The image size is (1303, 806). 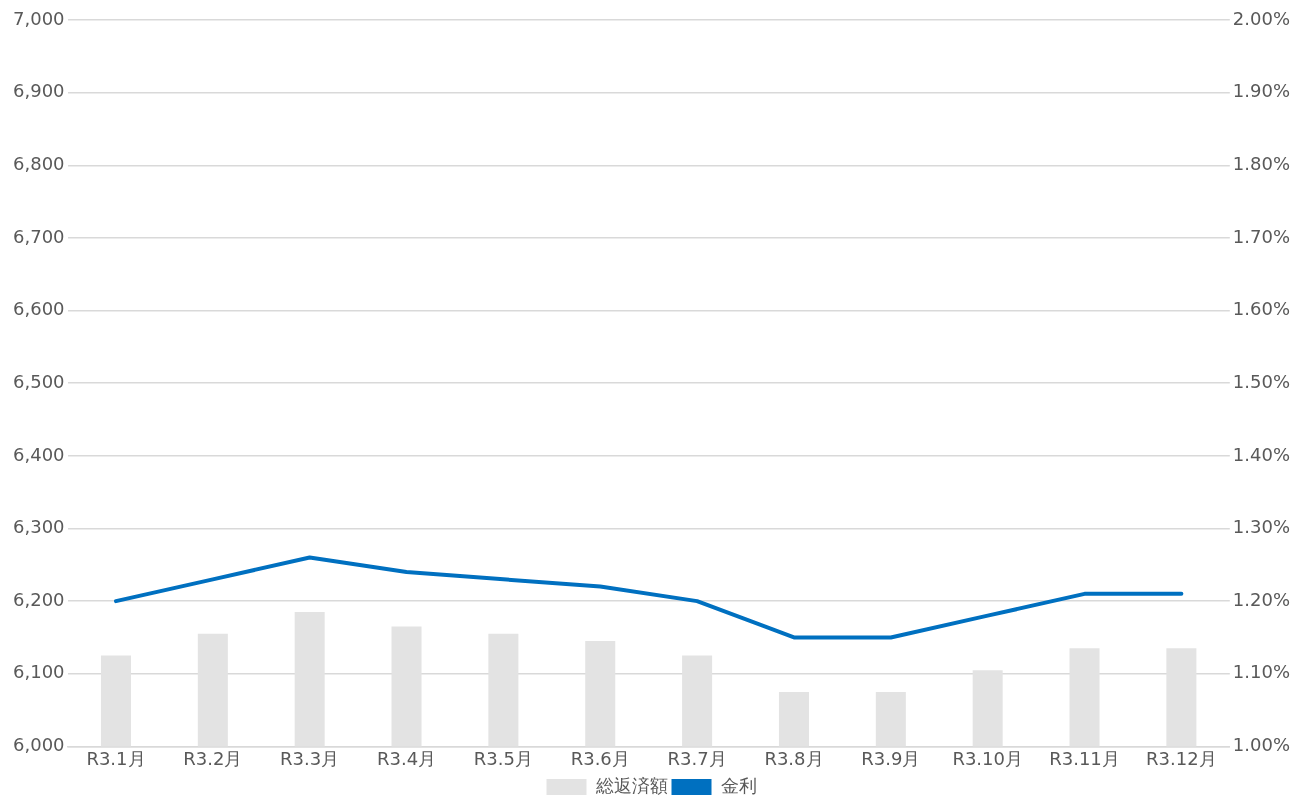 I want to click on legend-label: 総返済額, so click(x=631, y=785).